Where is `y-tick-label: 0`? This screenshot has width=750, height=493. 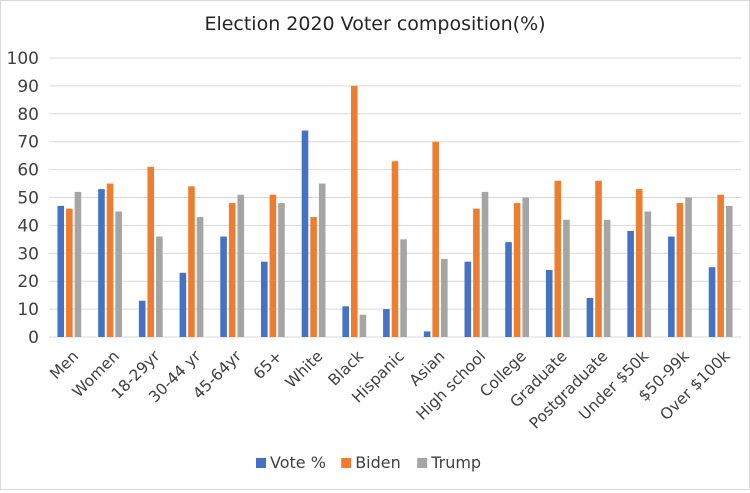 y-tick-label: 0 is located at coordinates (33, 338).